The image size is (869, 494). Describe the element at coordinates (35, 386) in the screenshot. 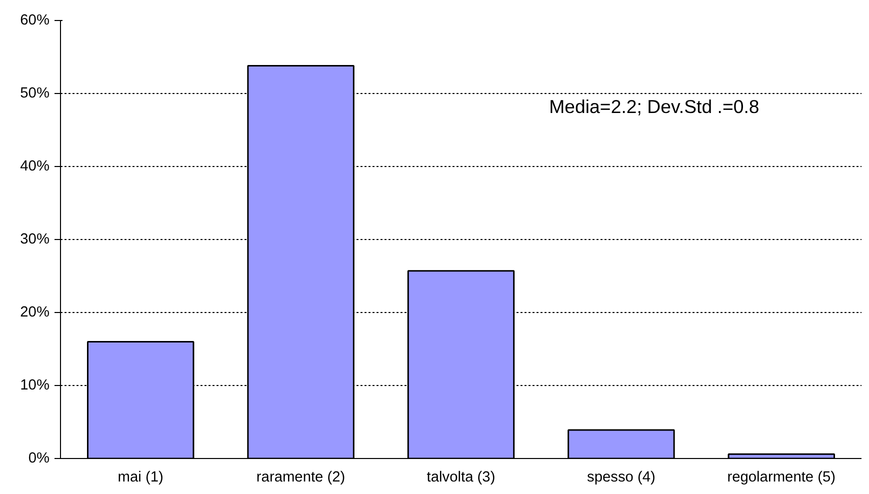

I see `y-tick-label: 10%` at that location.